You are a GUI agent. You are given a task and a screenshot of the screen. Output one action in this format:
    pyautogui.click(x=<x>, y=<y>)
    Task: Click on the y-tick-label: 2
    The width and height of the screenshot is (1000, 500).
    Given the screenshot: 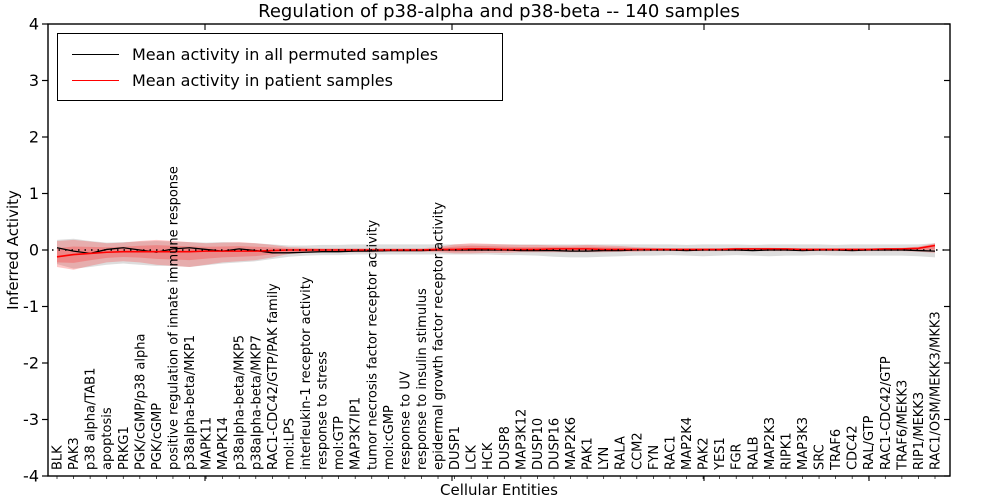 What is the action you would take?
    pyautogui.click(x=34, y=137)
    